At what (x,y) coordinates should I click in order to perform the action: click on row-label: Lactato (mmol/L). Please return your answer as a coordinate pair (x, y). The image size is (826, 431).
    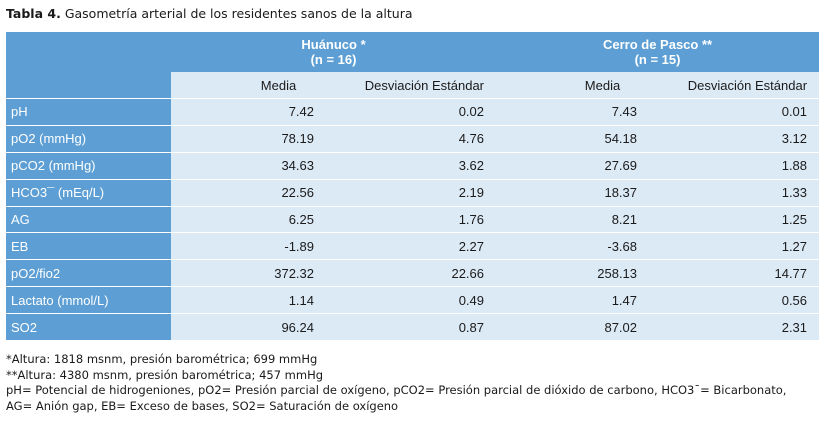
    Looking at the image, I should click on (88, 300).